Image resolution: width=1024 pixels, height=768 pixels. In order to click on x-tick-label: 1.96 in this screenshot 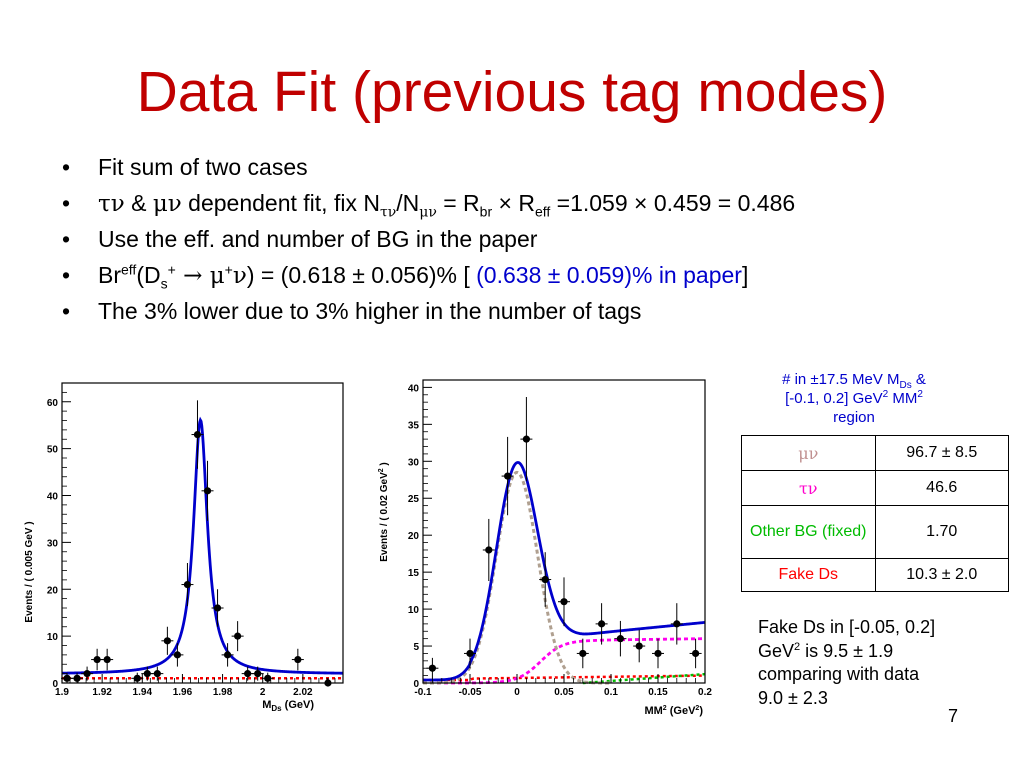, I will do `click(183, 692)`.